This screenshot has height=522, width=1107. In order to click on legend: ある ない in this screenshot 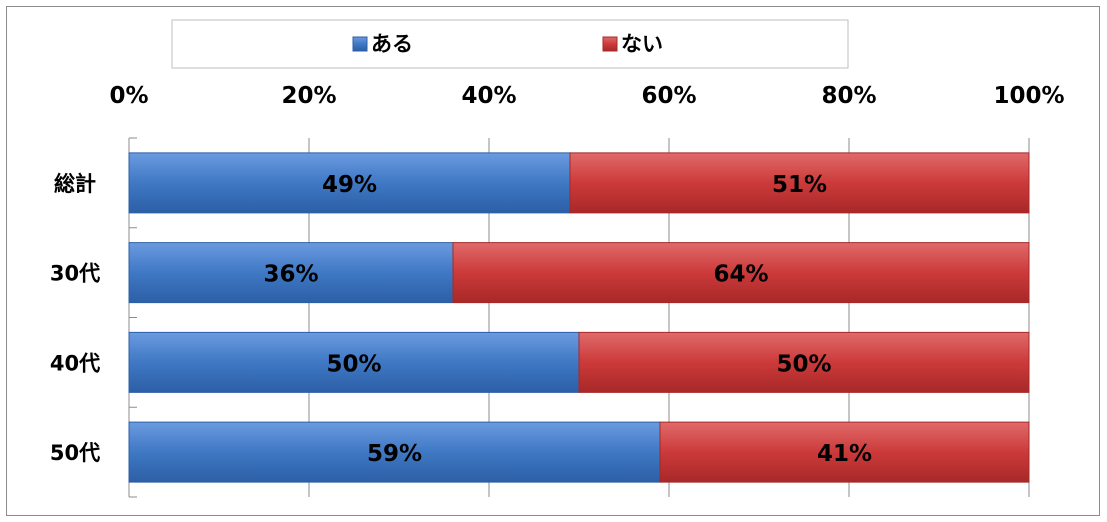, I will do `click(510, 44)`.